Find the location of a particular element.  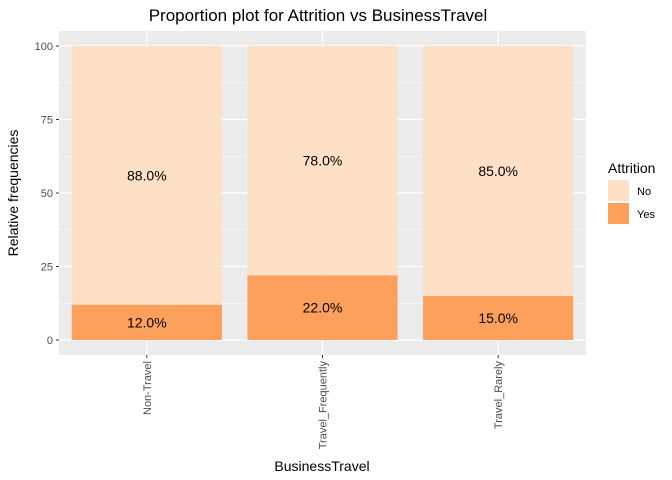

y-axis: 0 25 50 75 100 is located at coordinates (47, 194).